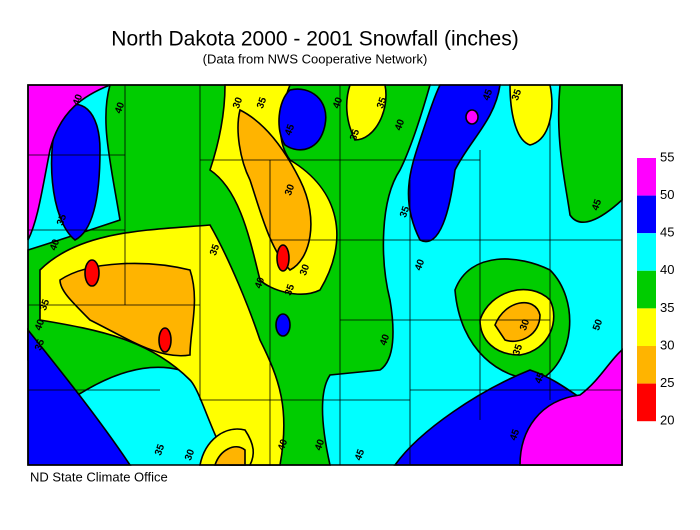 The image size is (700, 530). What do you see at coordinates (667, 232) in the screenshot?
I see `legend-label: 45` at bounding box center [667, 232].